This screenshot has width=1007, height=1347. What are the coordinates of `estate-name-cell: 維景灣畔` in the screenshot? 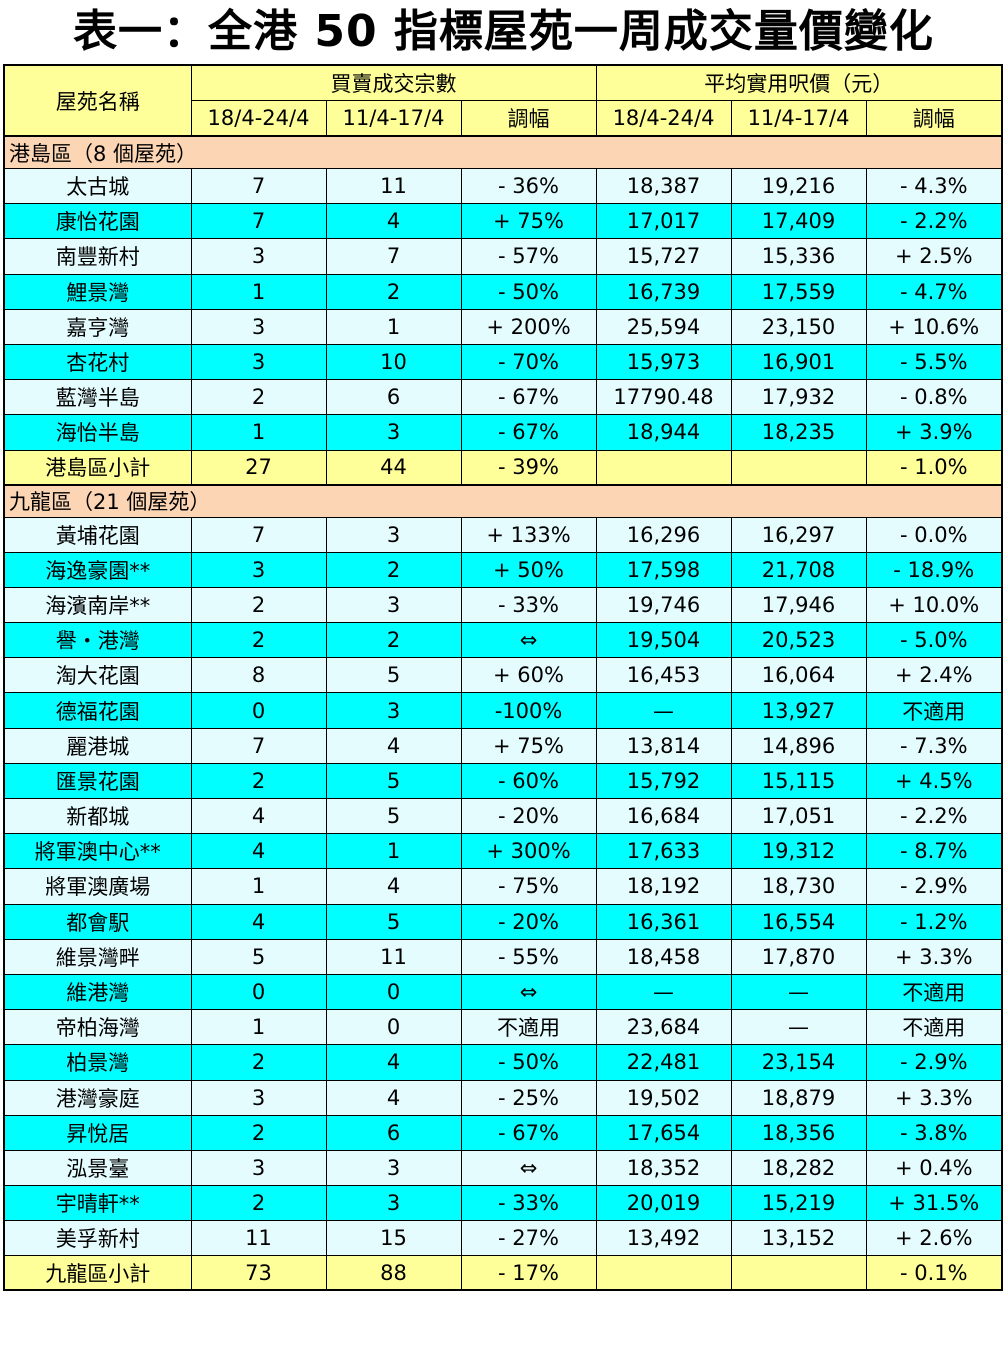 It's located at (97, 956).